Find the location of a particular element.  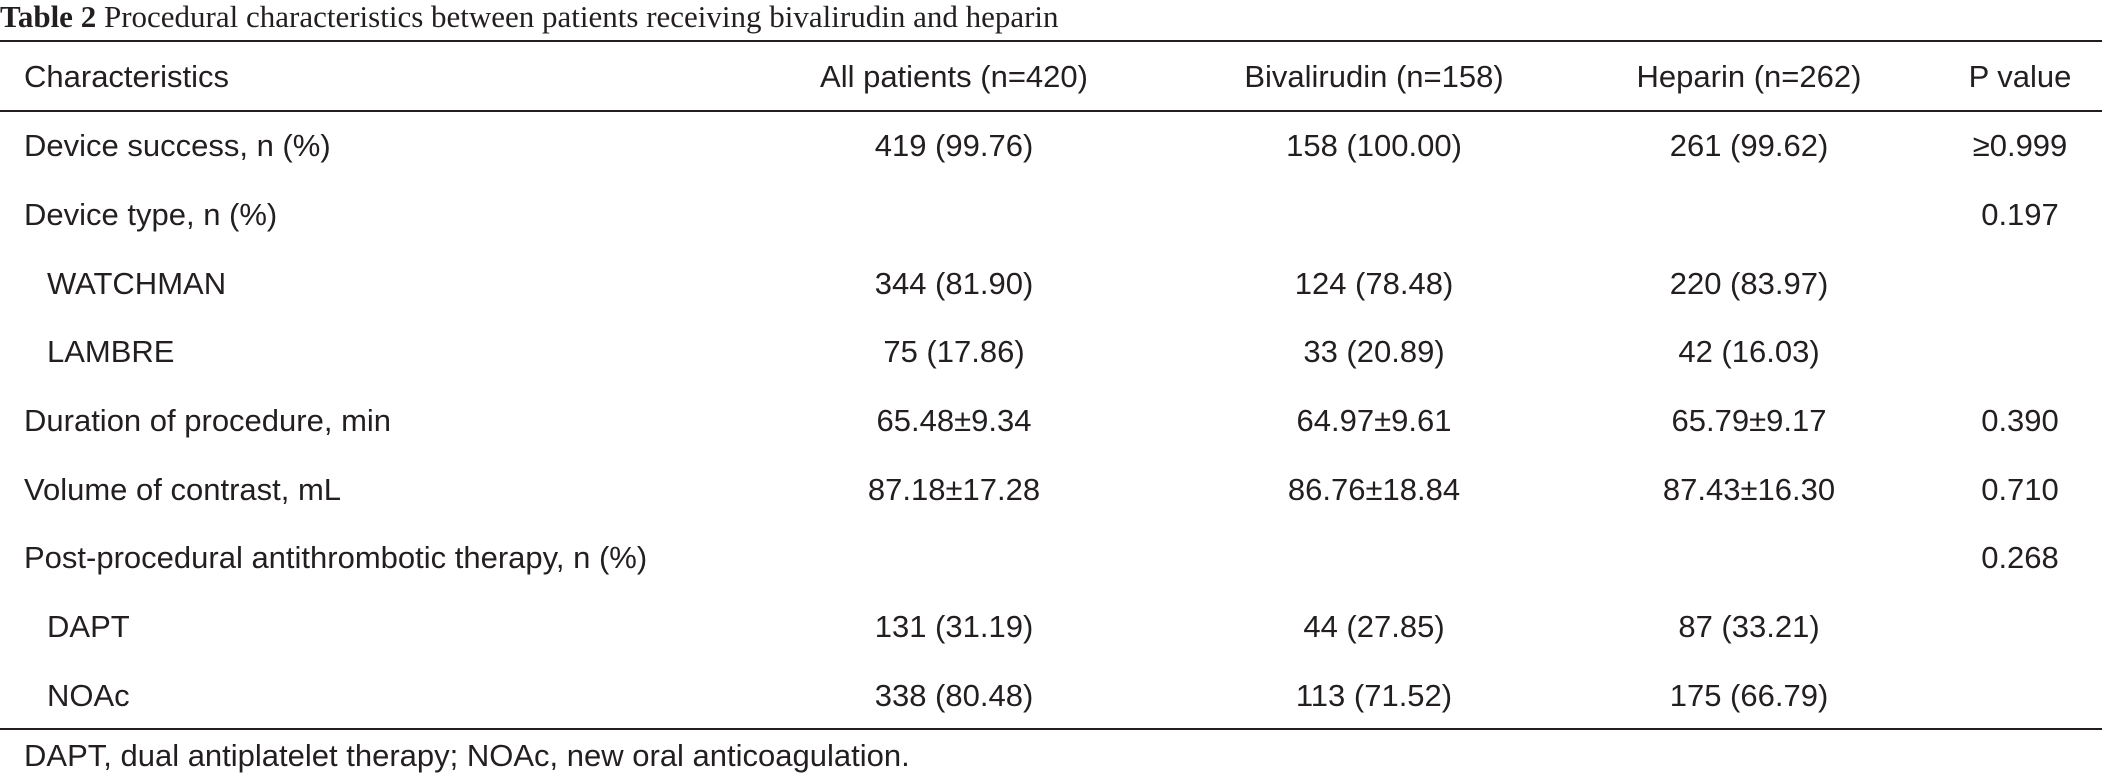

cell-heparin: 42 (16.03) is located at coordinates (1749, 352).